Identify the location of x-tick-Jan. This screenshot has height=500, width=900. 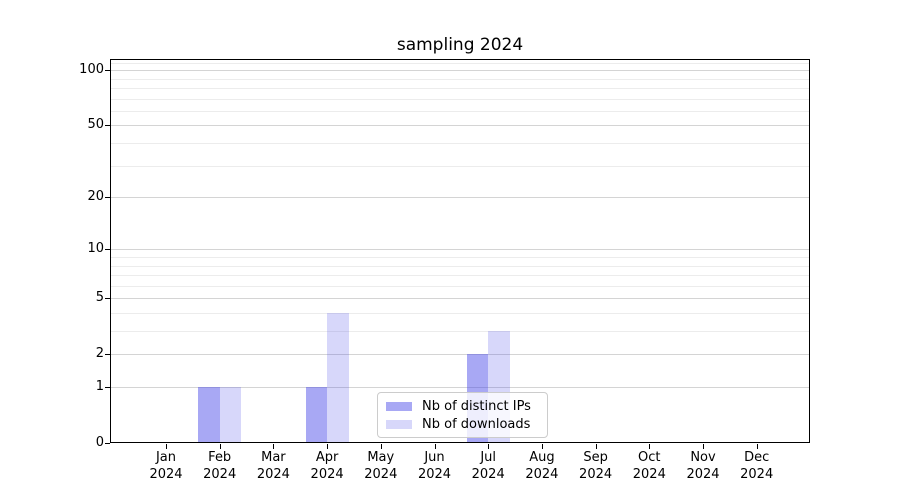
(166, 446).